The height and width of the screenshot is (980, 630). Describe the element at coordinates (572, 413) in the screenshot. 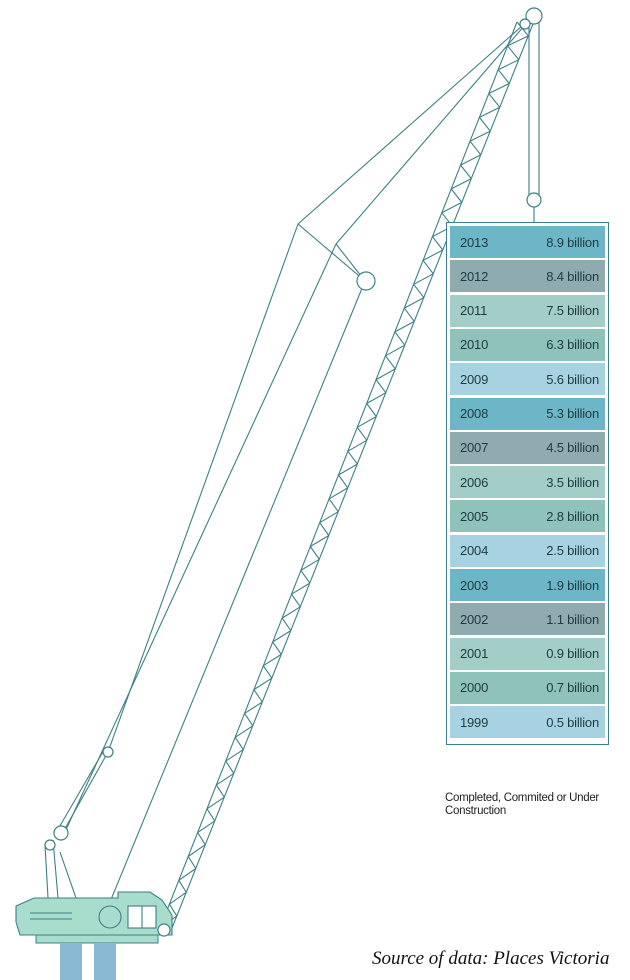

I see `row-value: 5.3 billion` at that location.